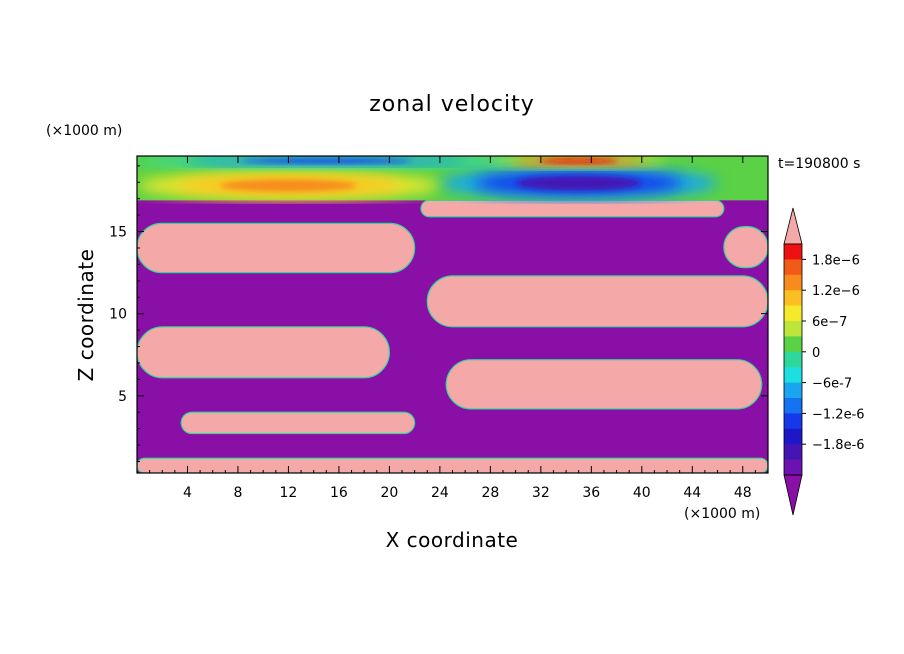 This screenshot has height=654, width=904. I want to click on x-tick-label: 20, so click(389, 493).